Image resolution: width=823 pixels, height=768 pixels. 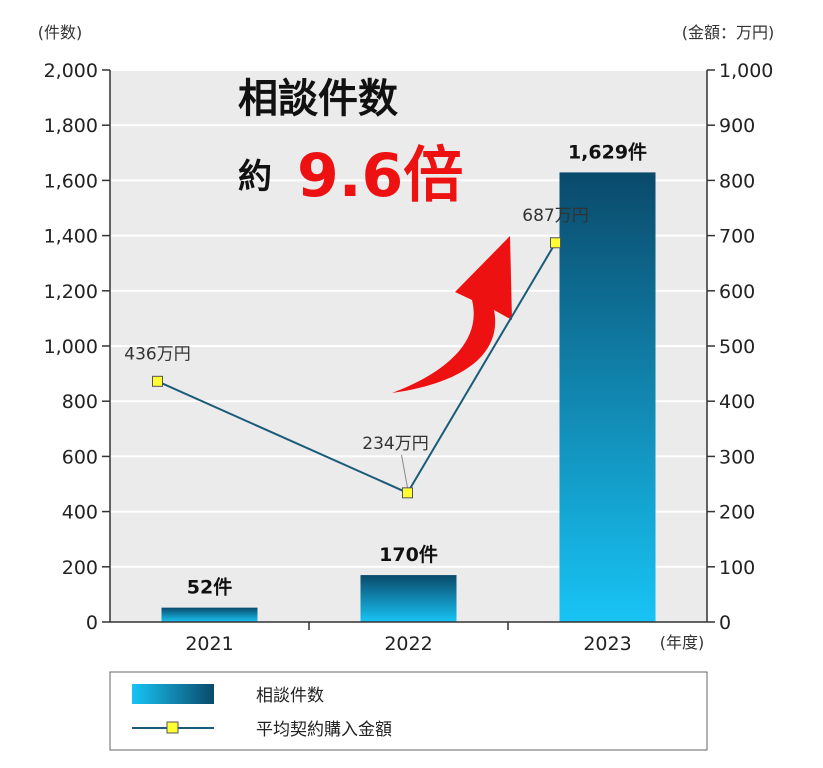 I want to click on line-value-label: 436万円, so click(x=157, y=354).